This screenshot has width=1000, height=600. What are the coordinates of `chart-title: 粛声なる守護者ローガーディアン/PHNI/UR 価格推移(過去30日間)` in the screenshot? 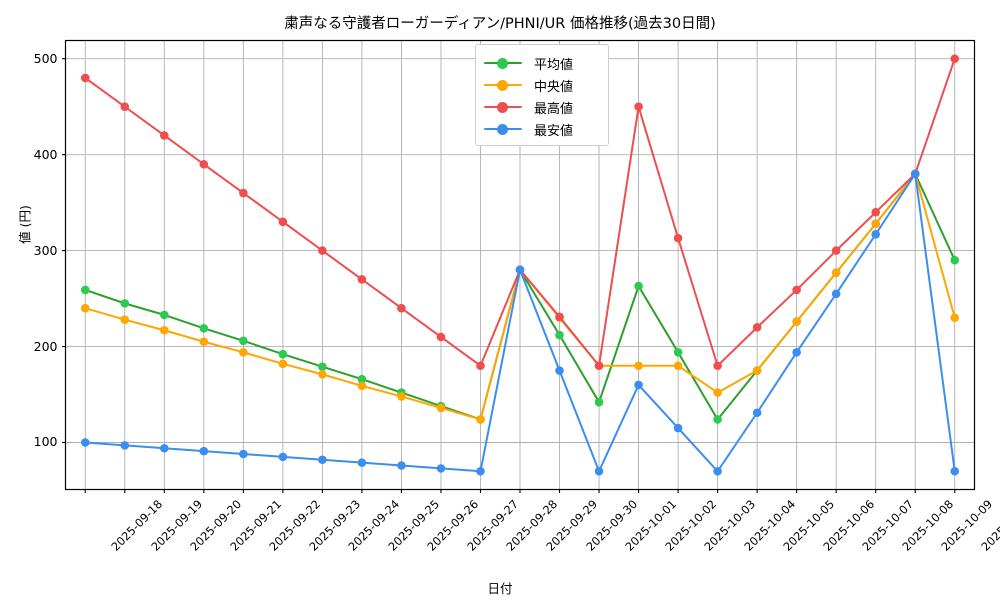 It's located at (500, 24).